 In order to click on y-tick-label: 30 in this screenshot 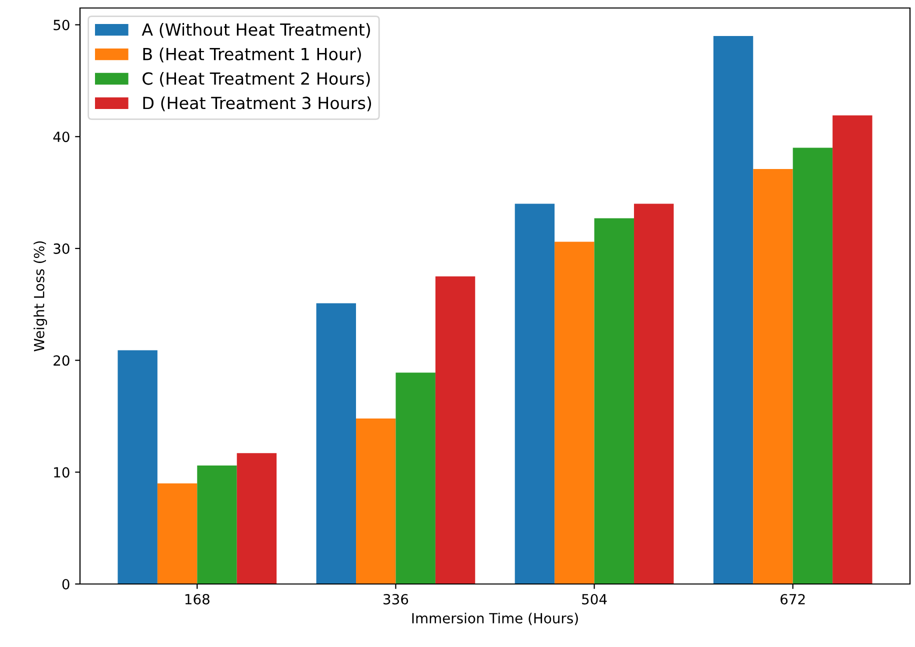, I will do `click(62, 248)`.